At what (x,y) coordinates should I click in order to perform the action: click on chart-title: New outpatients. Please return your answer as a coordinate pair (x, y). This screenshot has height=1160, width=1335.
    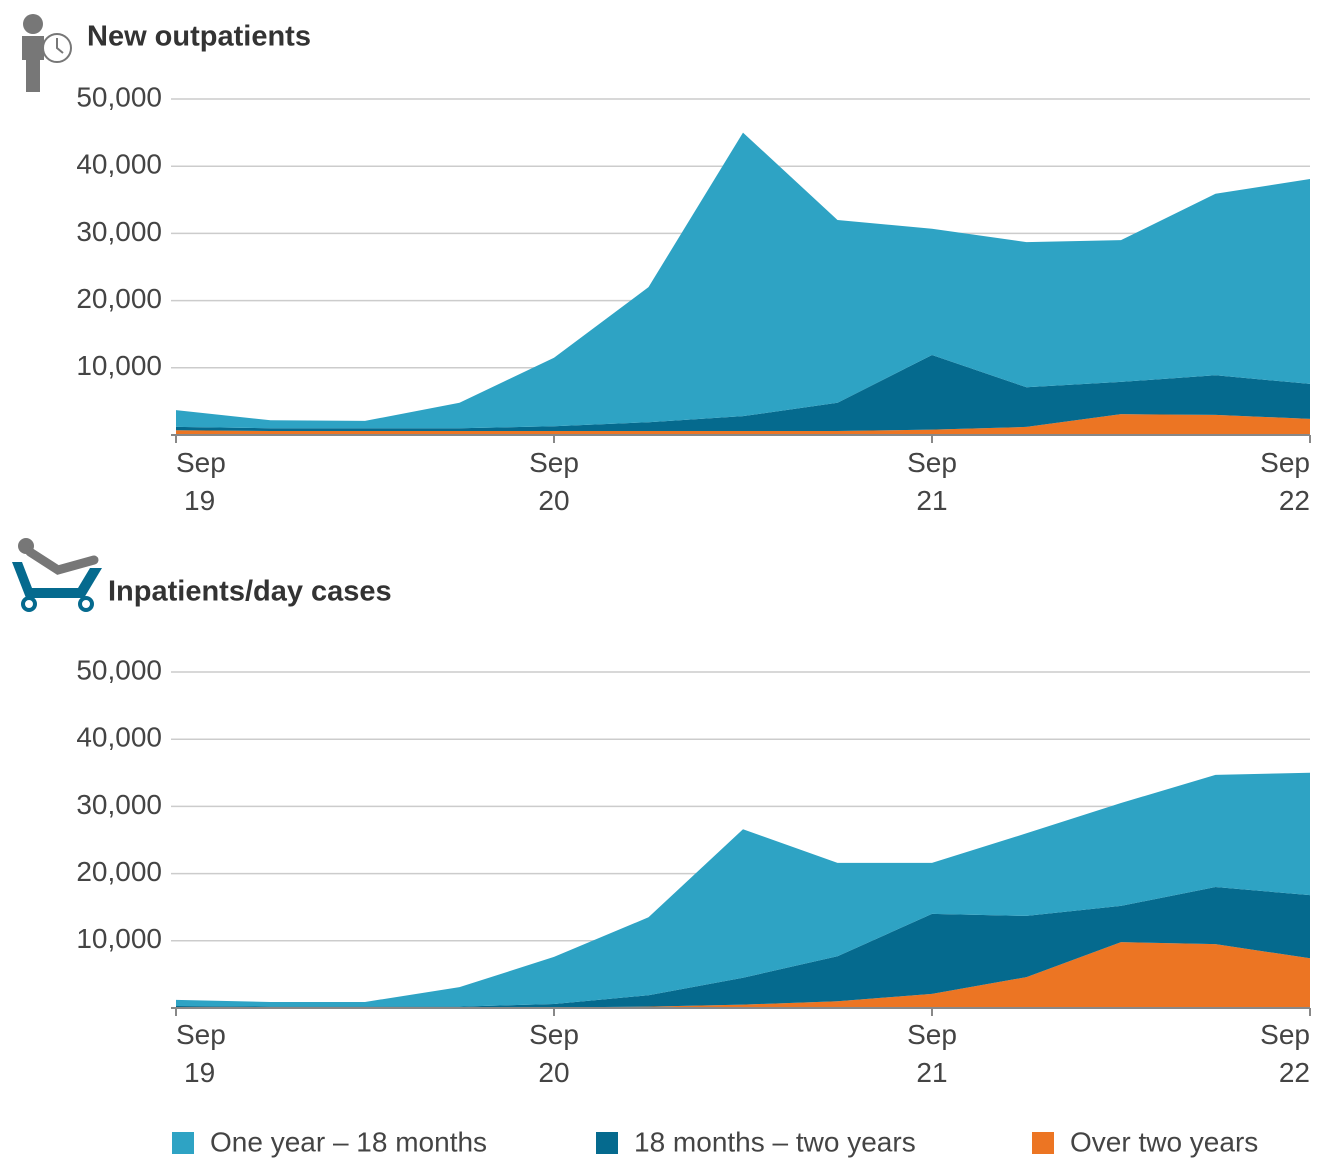
    Looking at the image, I should click on (199, 37).